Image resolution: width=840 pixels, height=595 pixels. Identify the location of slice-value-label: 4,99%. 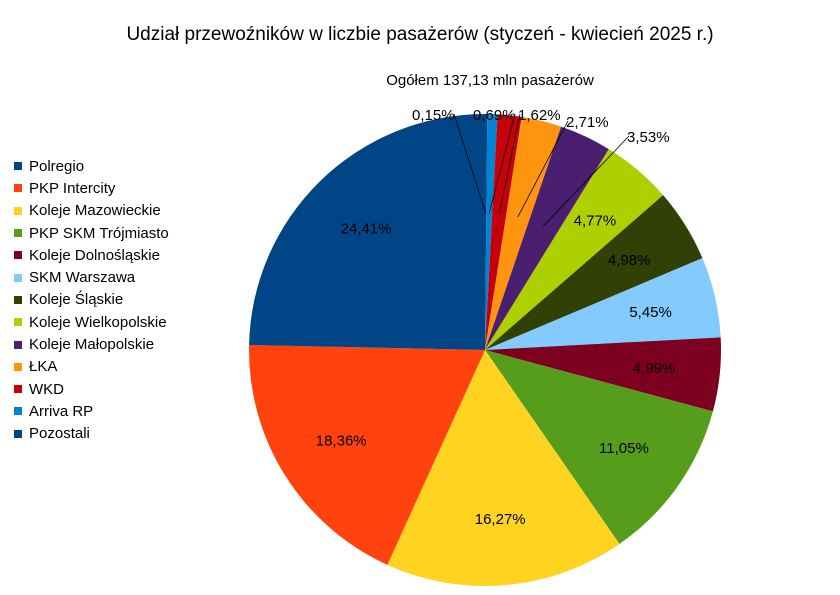
(654, 368).